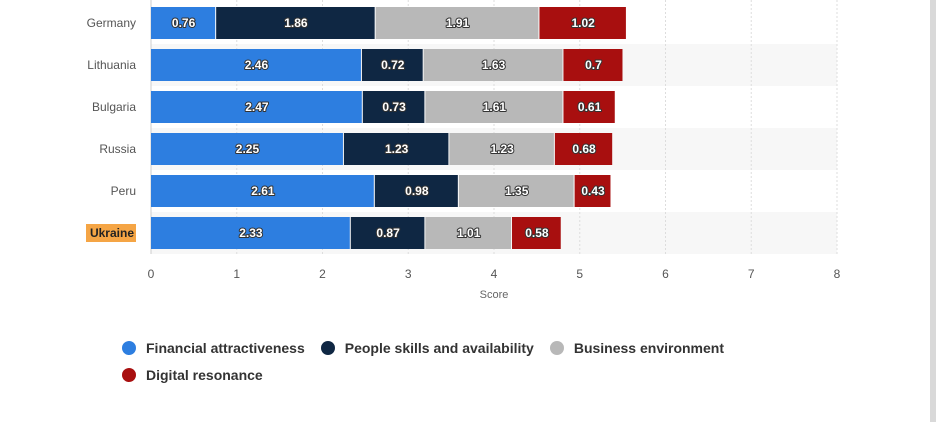 This screenshot has width=936, height=422. I want to click on bar-digital-resonance-ukraine, so click(536, 233).